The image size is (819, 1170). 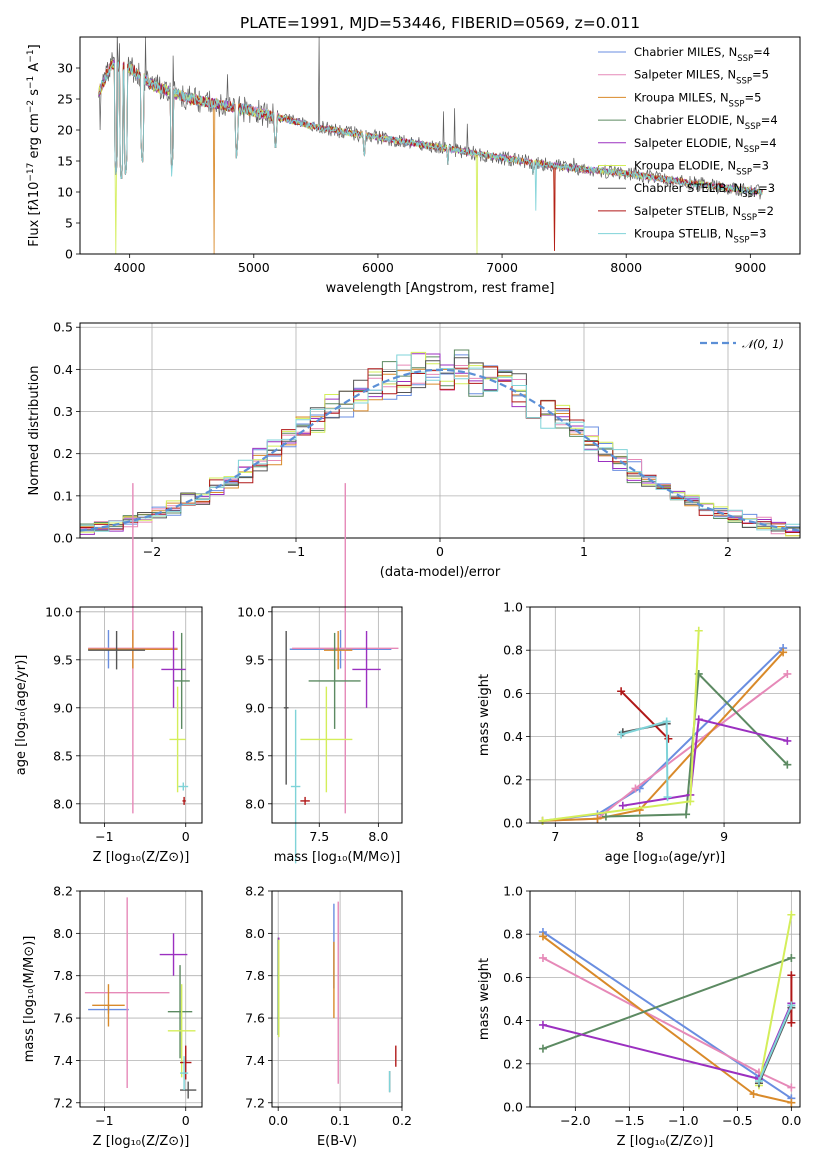 I want to click on y-tick-label: 9.0, so click(x=63, y=707).